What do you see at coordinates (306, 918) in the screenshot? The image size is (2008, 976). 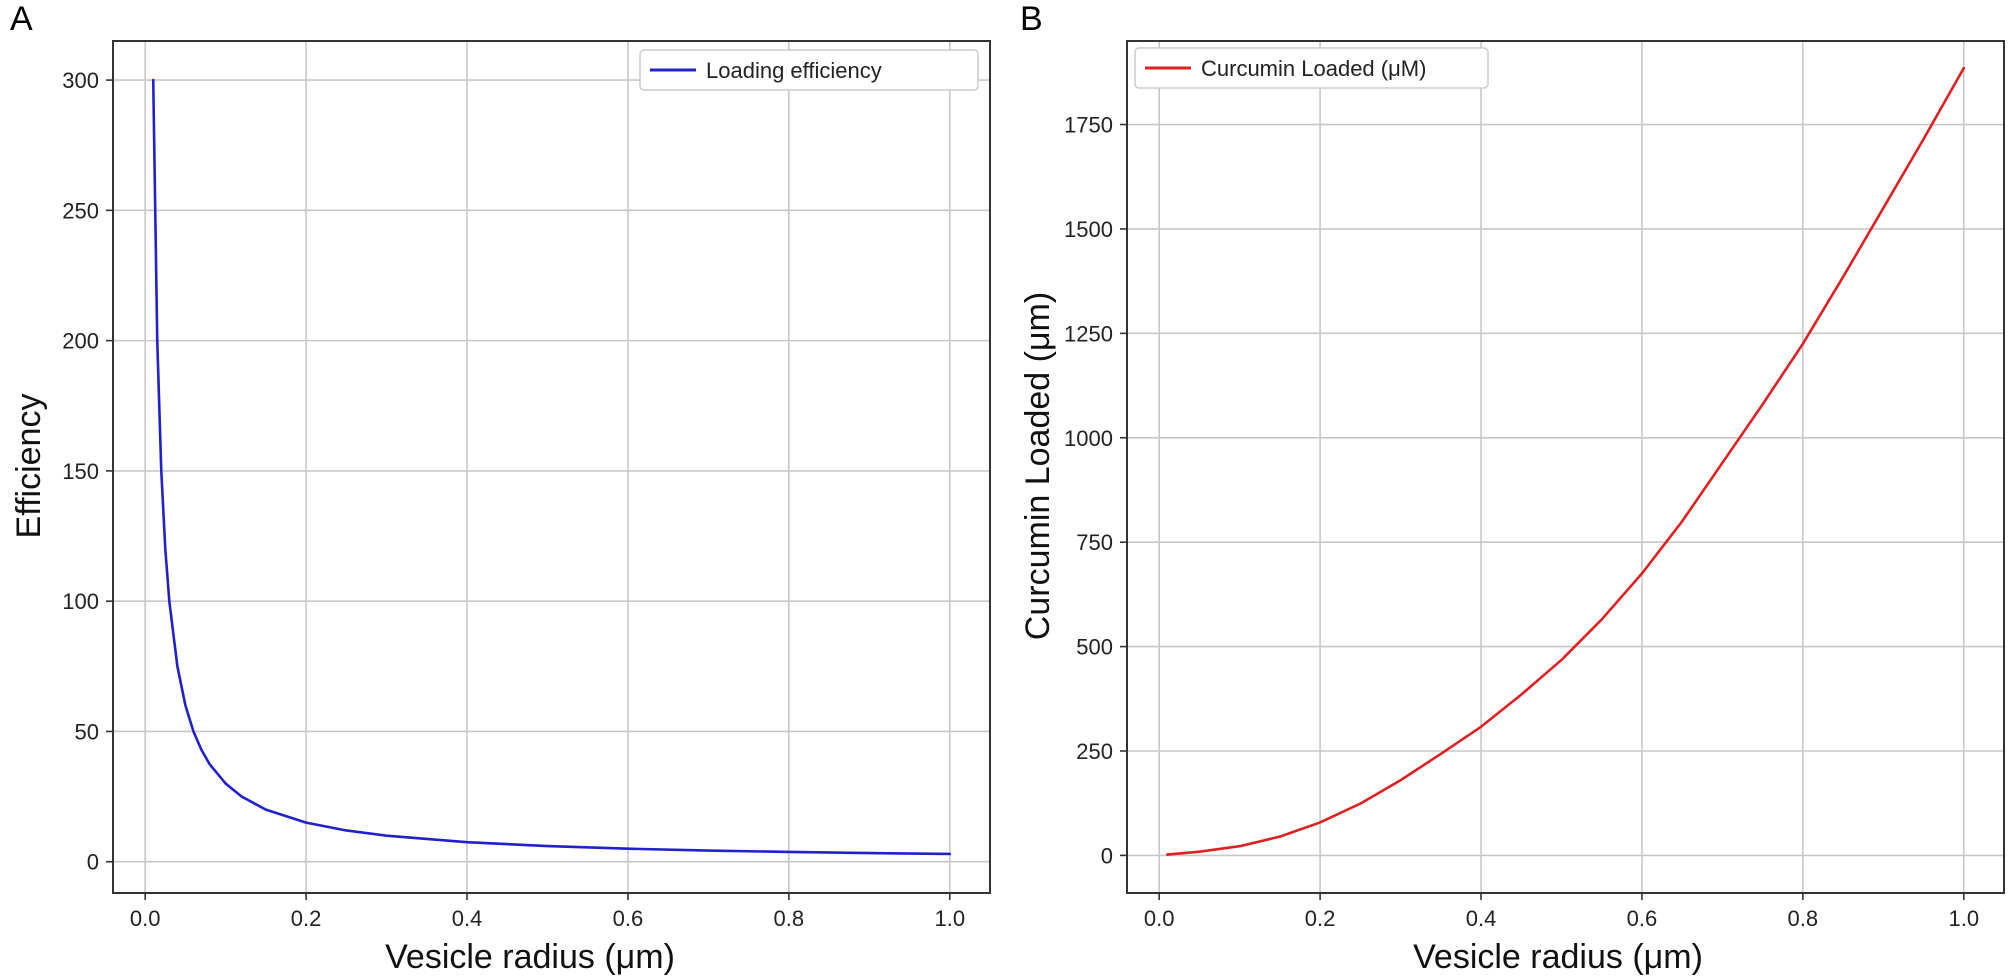 I see `panel-a-x-tick-label: 0.2` at bounding box center [306, 918].